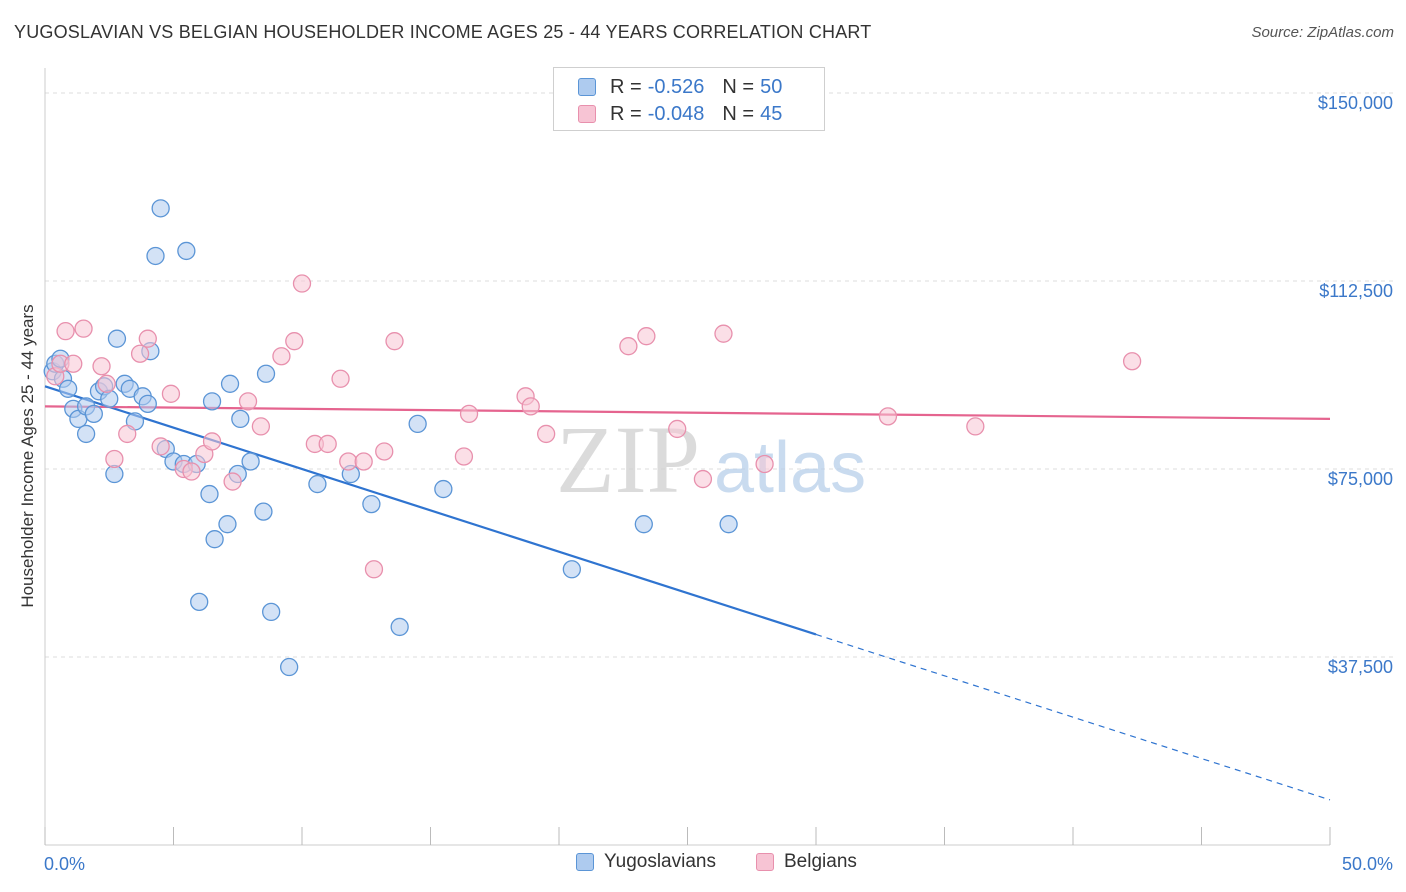 The height and width of the screenshot is (892, 1406). What do you see at coordinates (676, 86) in the screenshot?
I see `yugo-r-value: -0.526` at bounding box center [676, 86].